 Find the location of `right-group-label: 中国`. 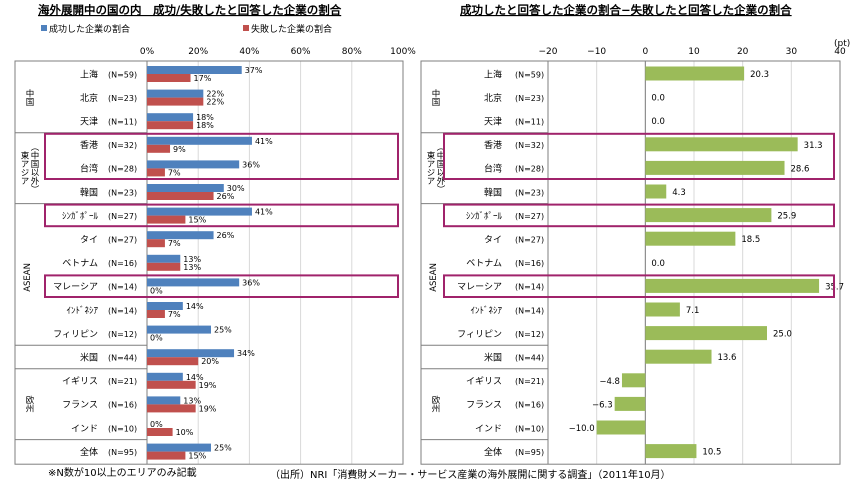

right-group-label: 中国 is located at coordinates (435, 97).